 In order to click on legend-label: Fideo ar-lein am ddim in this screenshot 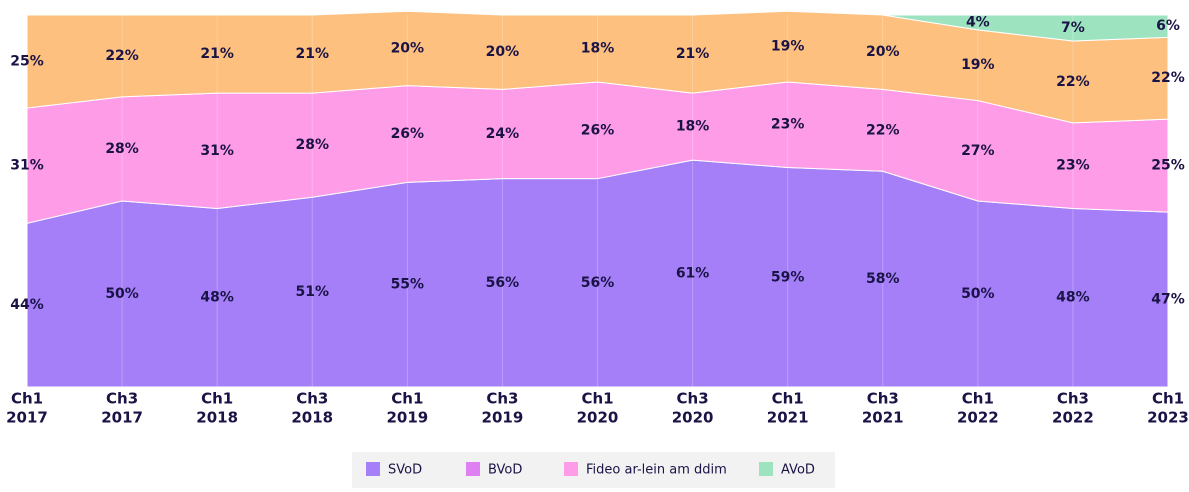, I will do `click(656, 470)`.